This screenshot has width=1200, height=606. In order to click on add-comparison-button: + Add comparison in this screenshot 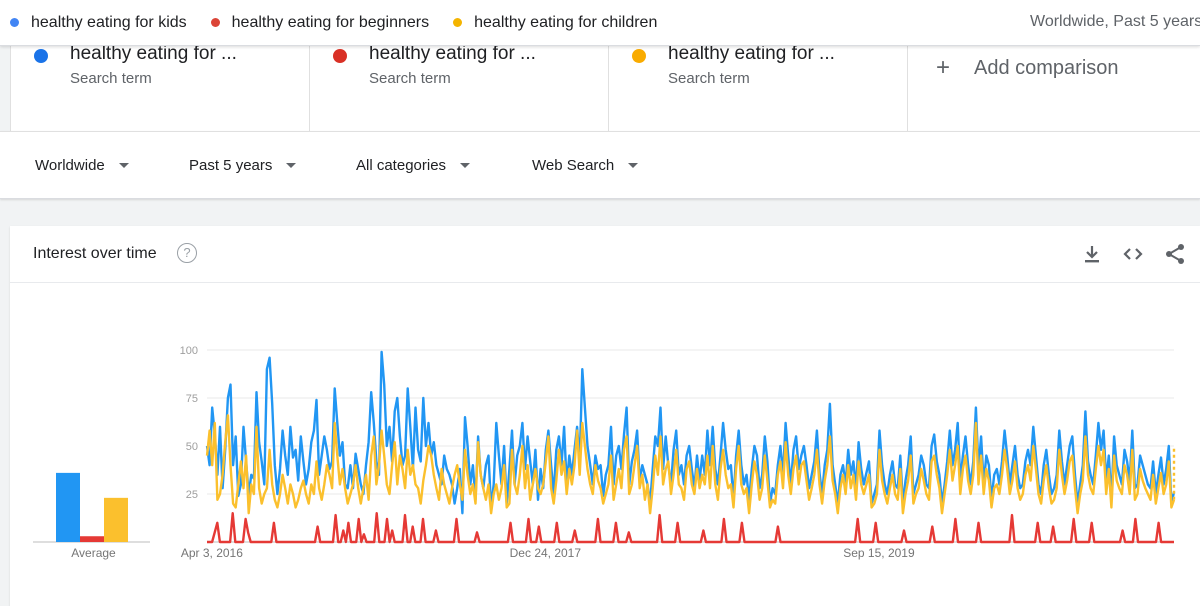, I will do `click(1054, 88)`.